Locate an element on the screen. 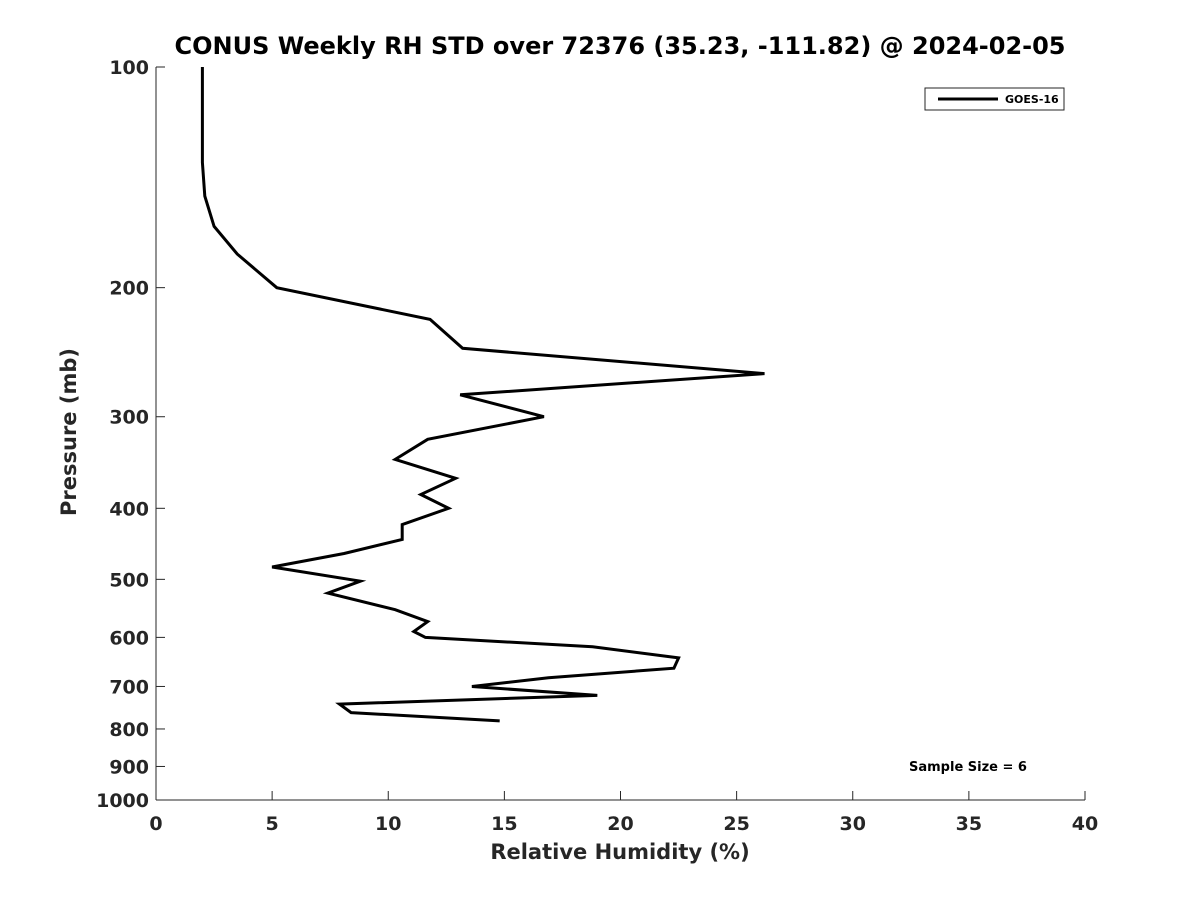 This screenshot has height=900, width=1200. y-tick-label: 300 is located at coordinates (129, 418).